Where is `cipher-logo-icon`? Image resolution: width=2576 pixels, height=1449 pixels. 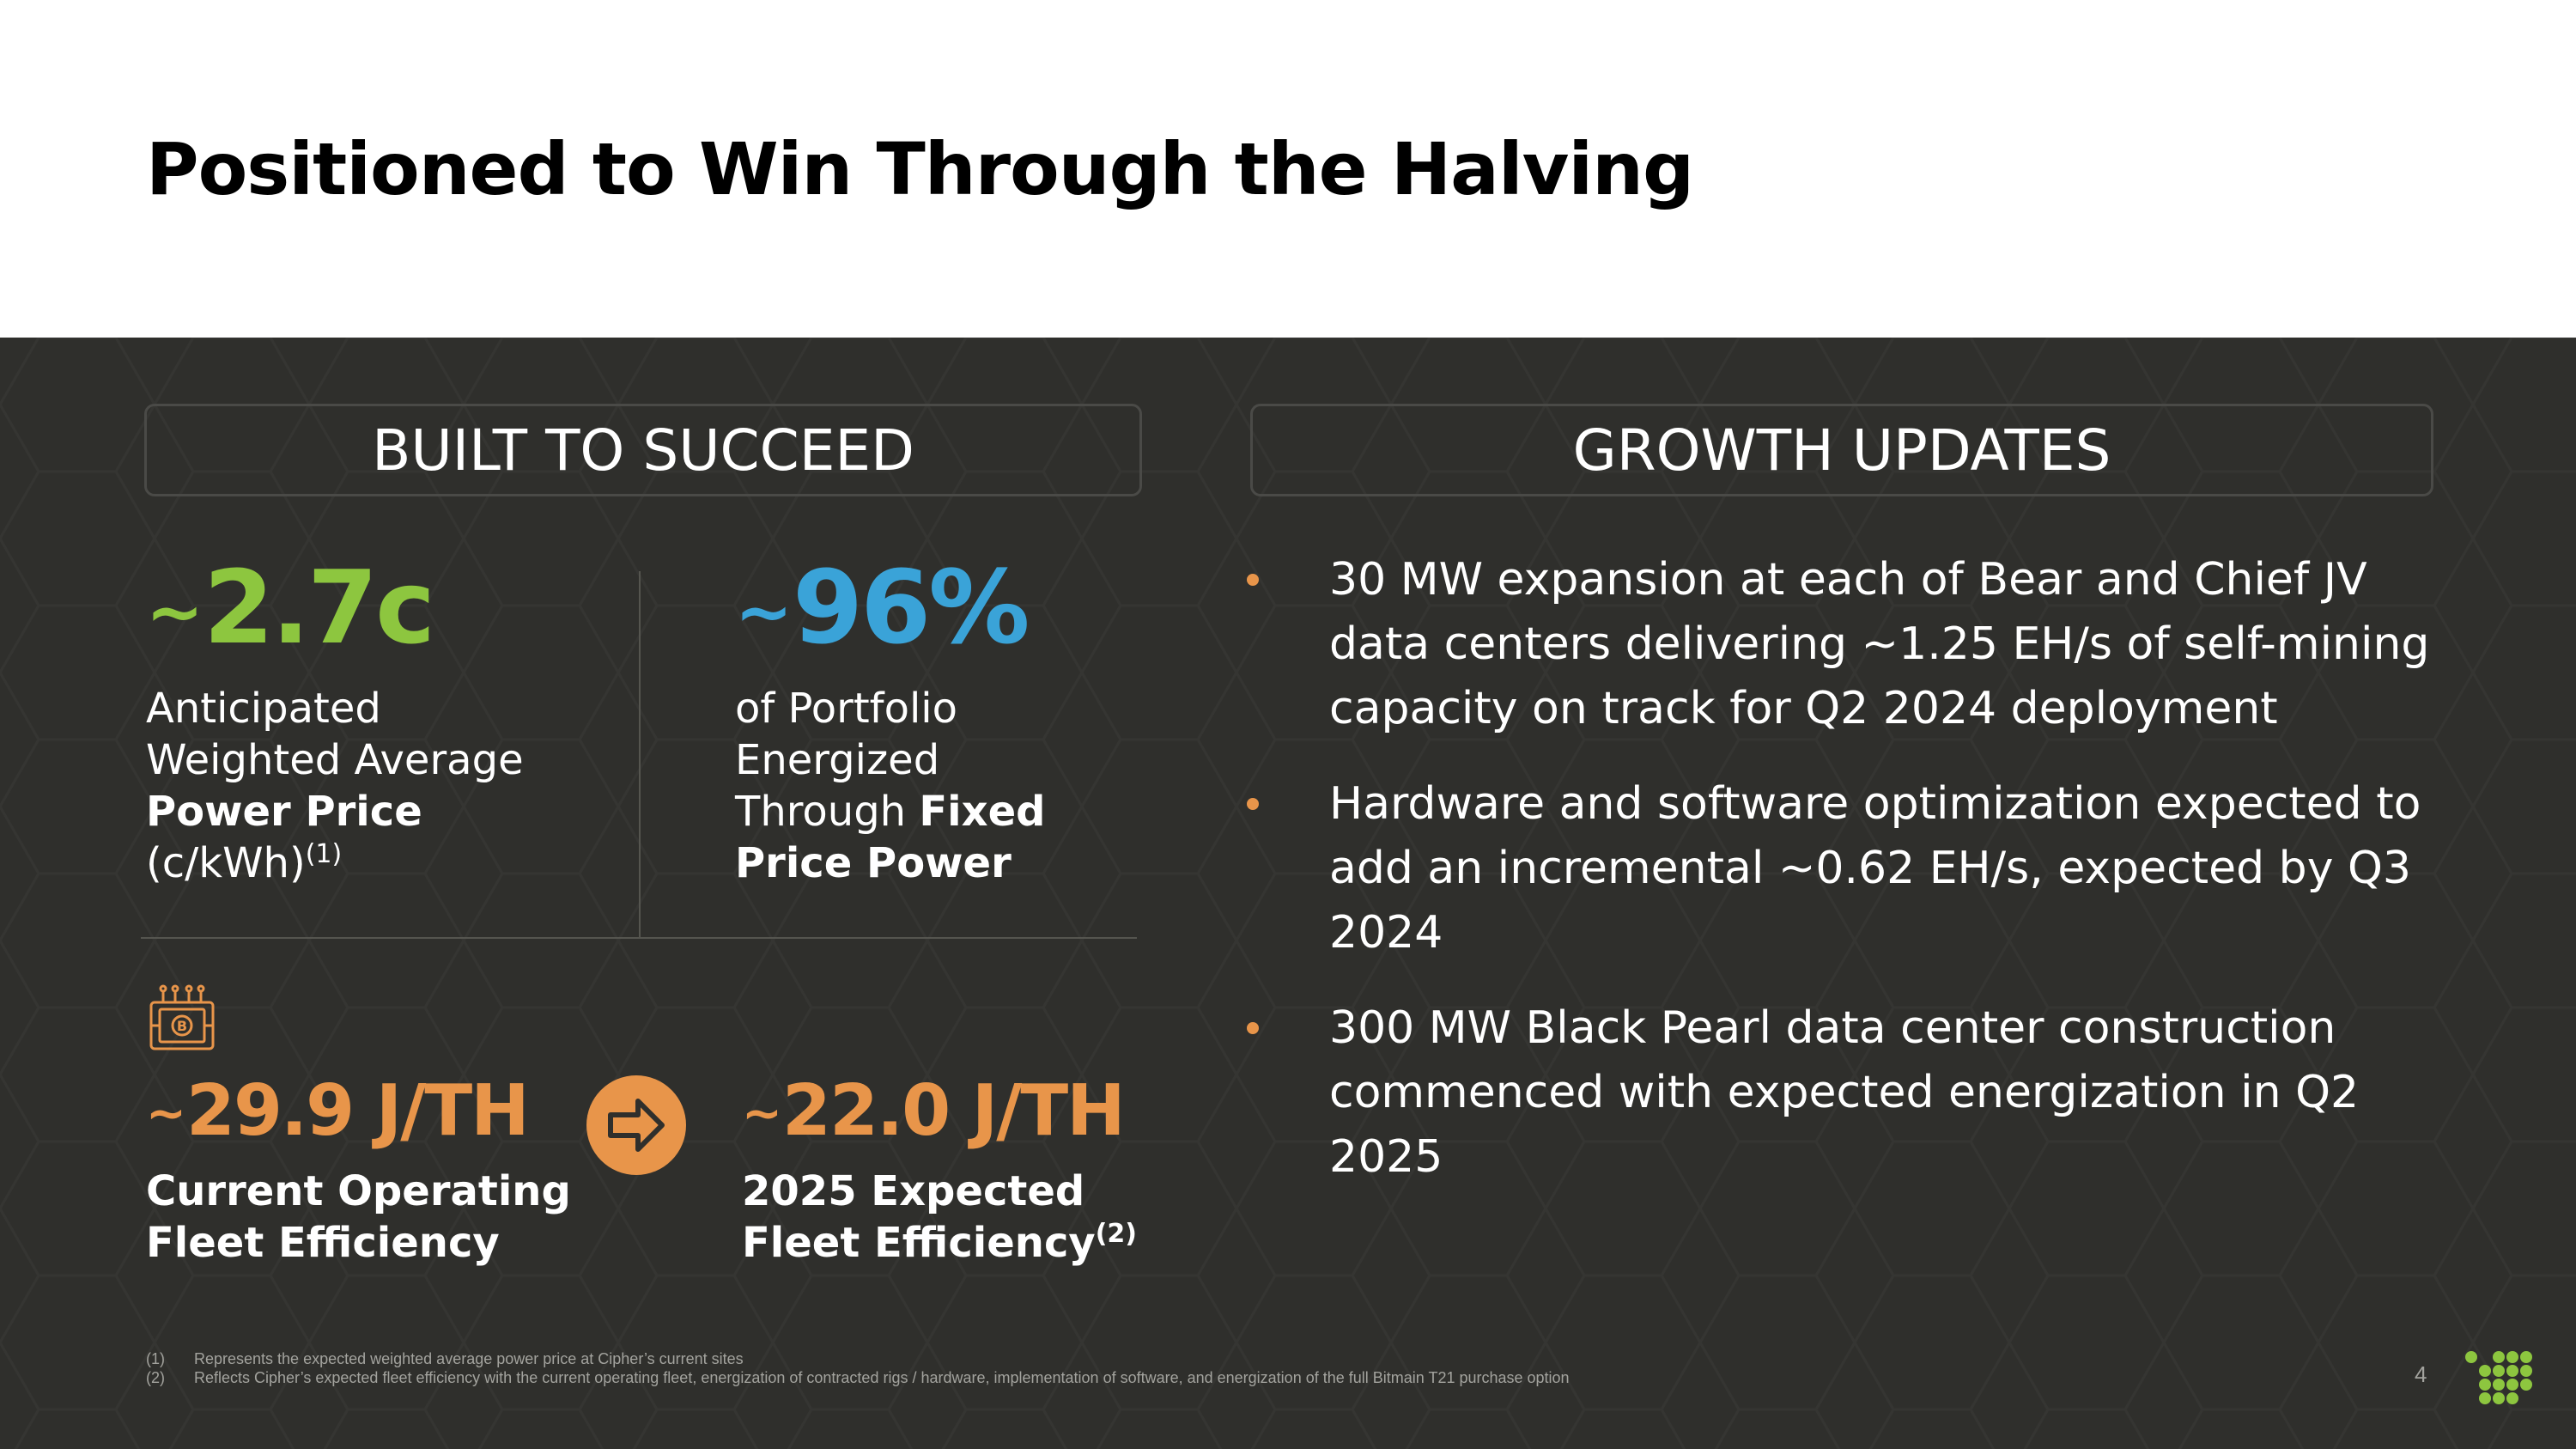 cipher-logo-icon is located at coordinates (2499, 1377).